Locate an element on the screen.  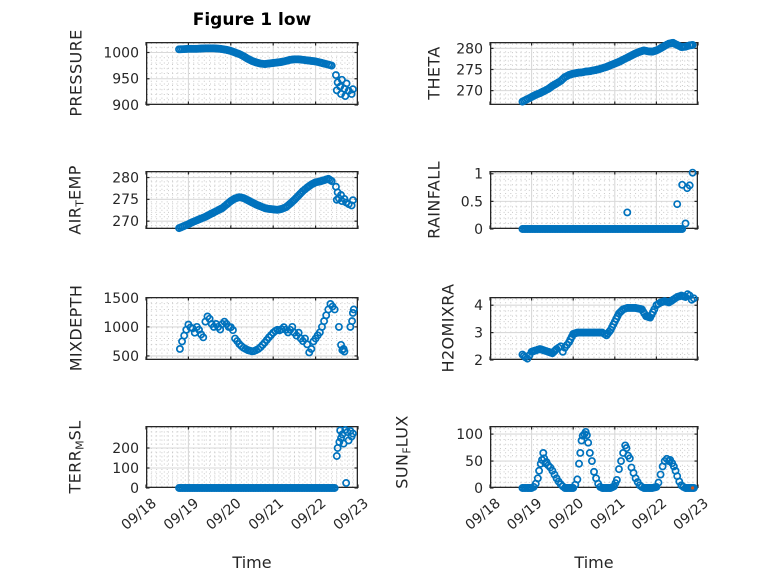
y-tick-label: 0.5 is located at coordinates (472, 202).